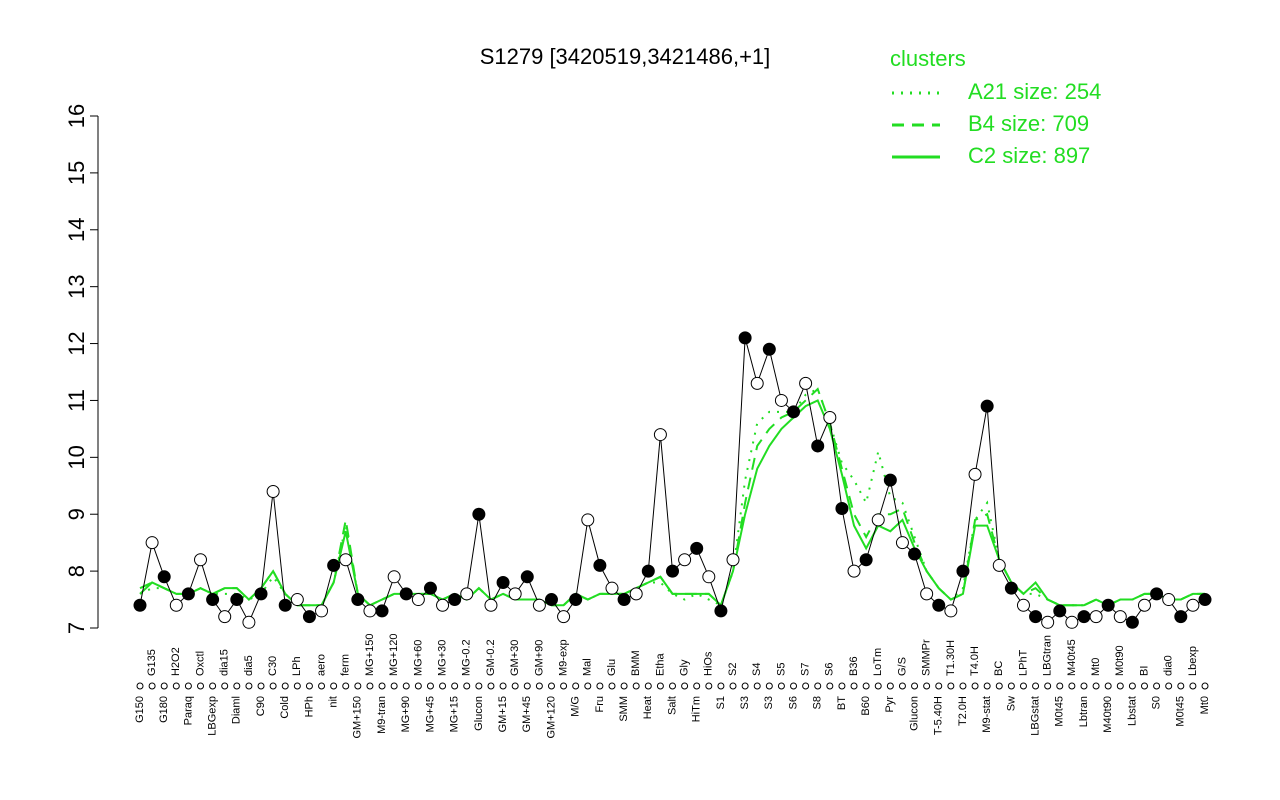 The image size is (1280, 800). Describe the element at coordinates (76, 343) in the screenshot. I see `y-tick-label: 12` at that location.